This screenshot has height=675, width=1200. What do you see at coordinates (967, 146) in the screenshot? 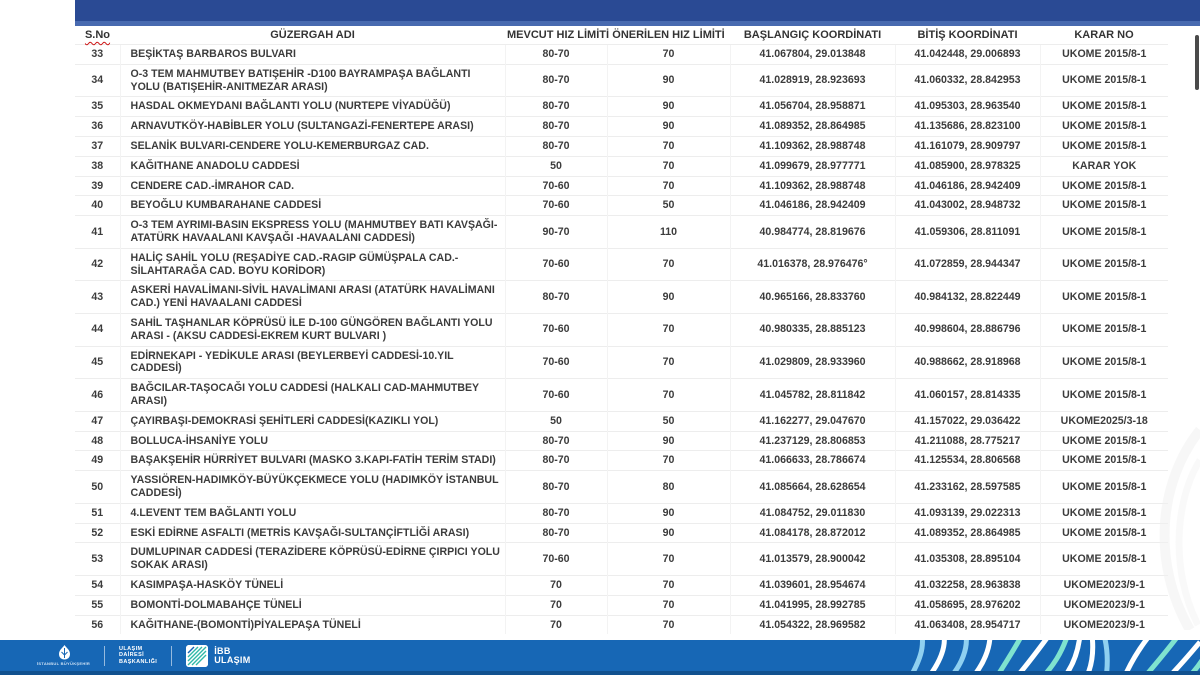
I see `cell-end-coordinate: 41.161079, 28.909797` at bounding box center [967, 146].